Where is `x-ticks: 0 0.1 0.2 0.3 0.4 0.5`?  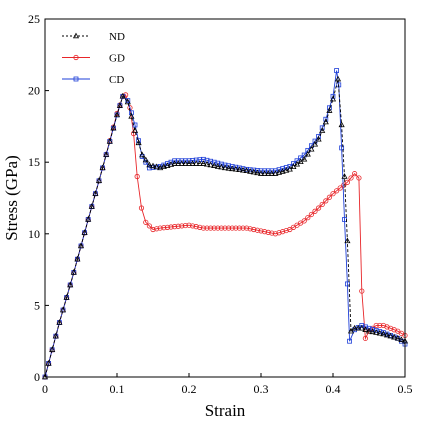 x-ticks: 0 0.1 0.2 0.3 0.4 0.5 is located at coordinates (227, 384).